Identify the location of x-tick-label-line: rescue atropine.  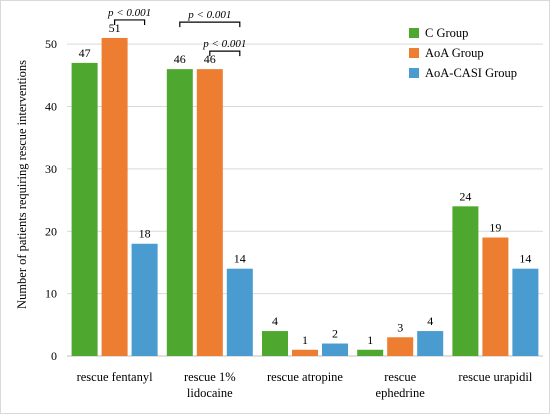
(305, 377).